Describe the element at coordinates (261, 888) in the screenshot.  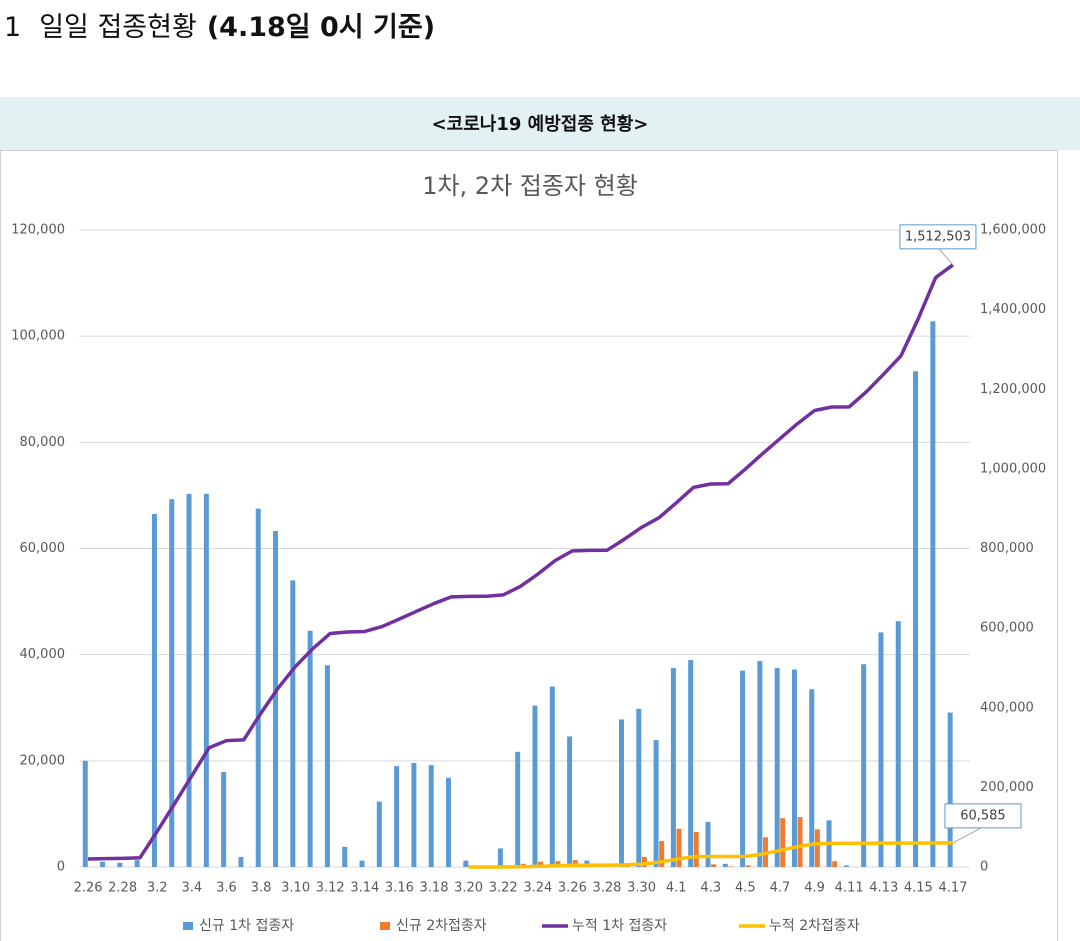
I see `x-tick-label: 3.8` at that location.